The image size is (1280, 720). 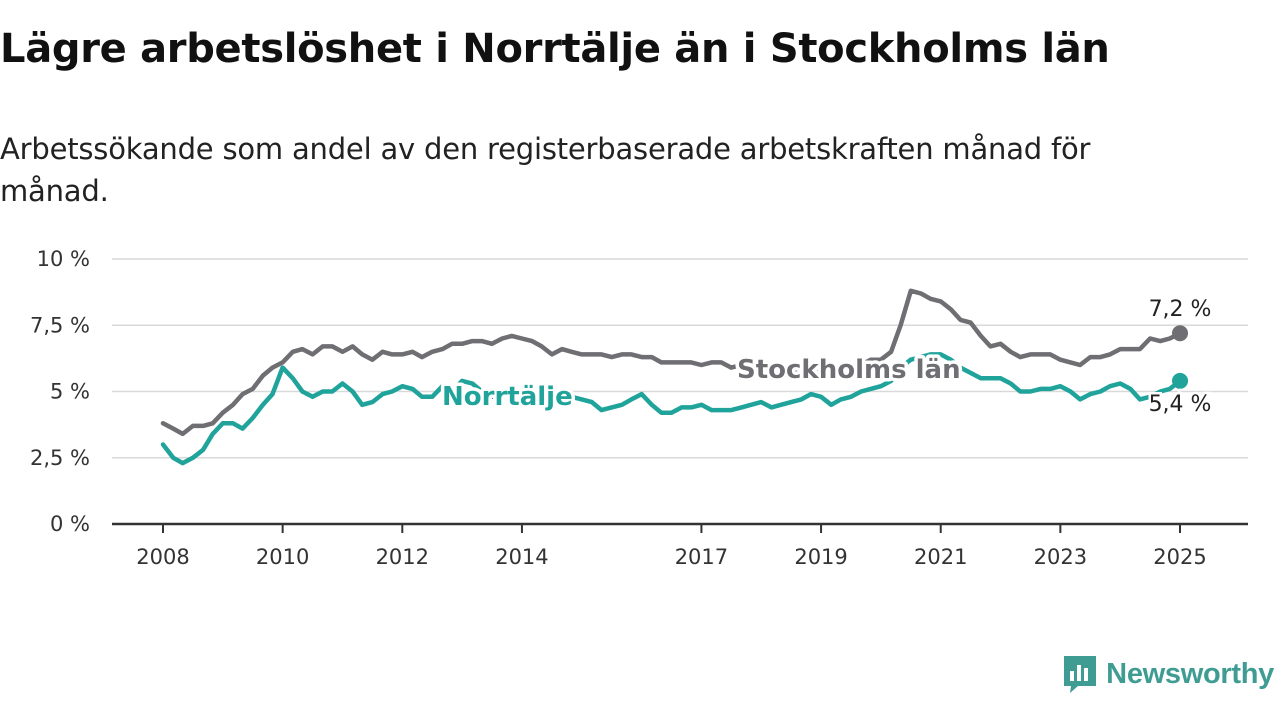 I want to click on series-line-norrt-lje, so click(x=671, y=409).